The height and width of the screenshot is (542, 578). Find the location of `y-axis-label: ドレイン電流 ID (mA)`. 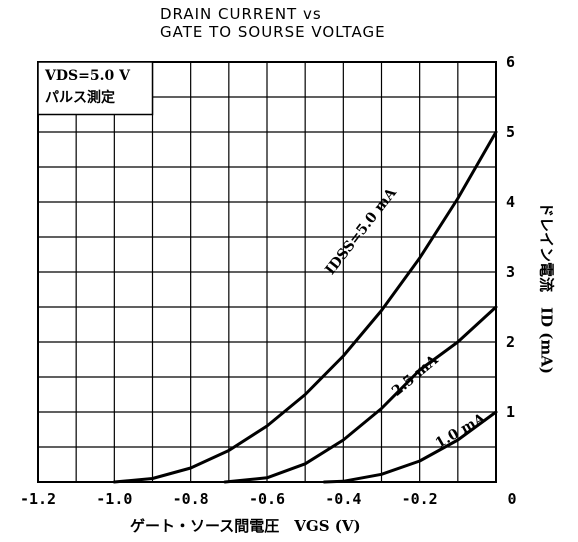

y-axis-label: ドレイン電流 ID (mA) is located at coordinates (546, 288).